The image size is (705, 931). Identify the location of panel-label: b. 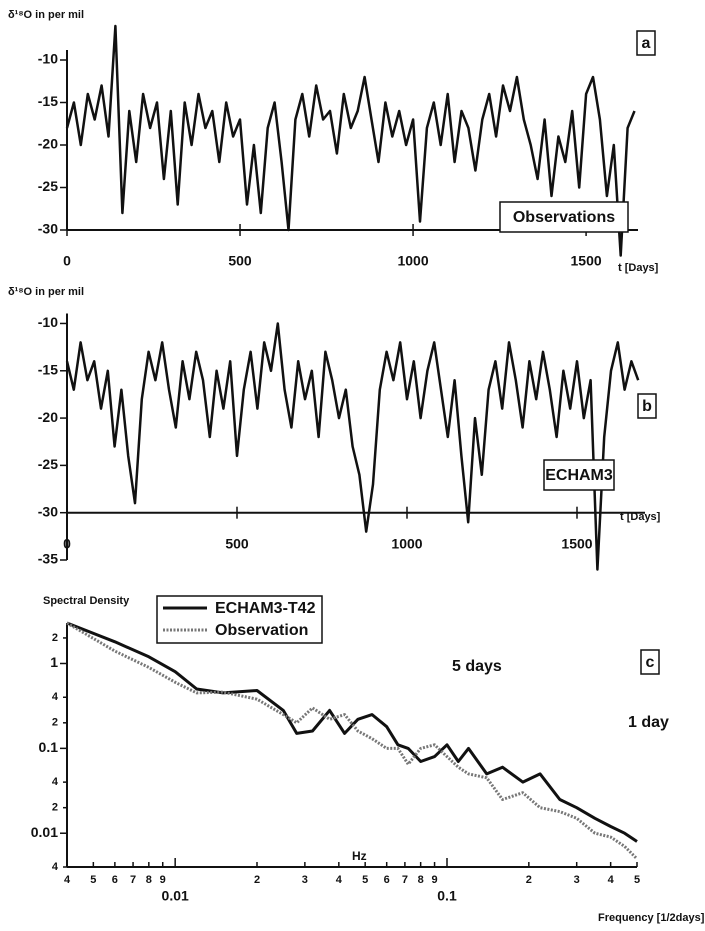
(647, 406).